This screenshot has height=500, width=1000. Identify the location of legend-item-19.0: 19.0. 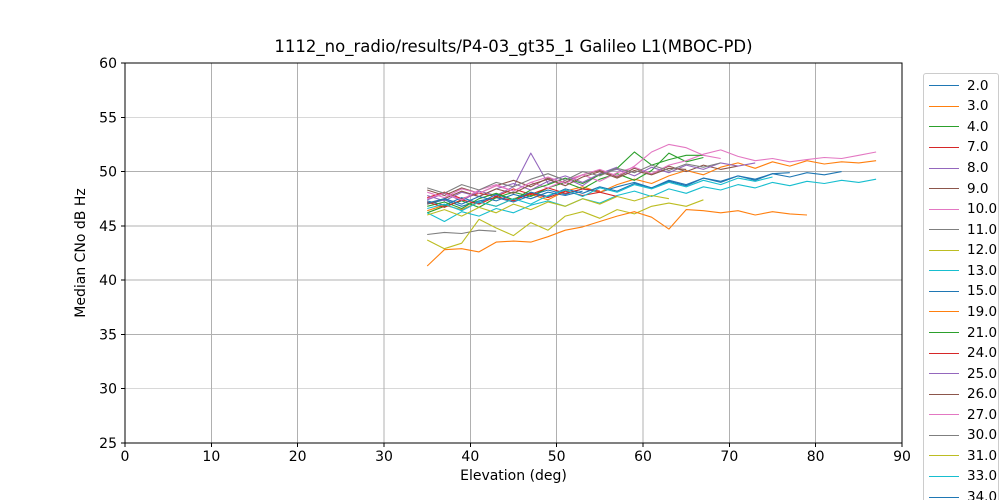
(961, 312).